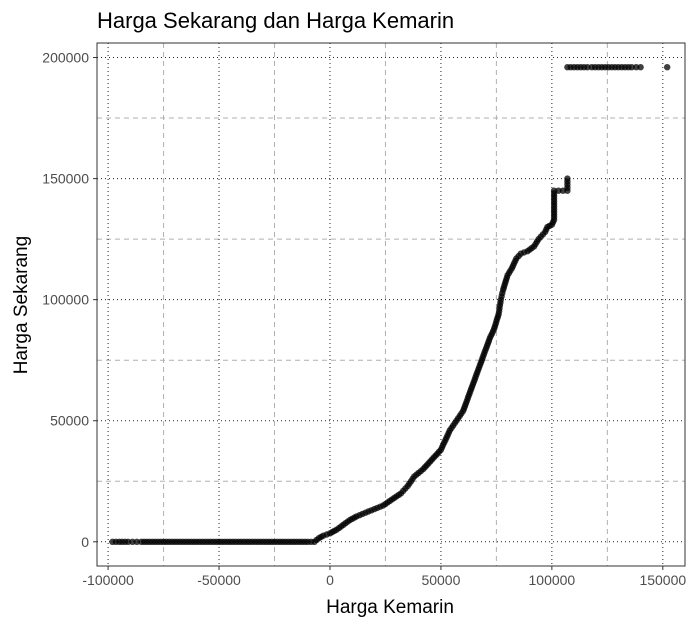  What do you see at coordinates (69, 421) in the screenshot?
I see `y-tick-label: 50000` at bounding box center [69, 421].